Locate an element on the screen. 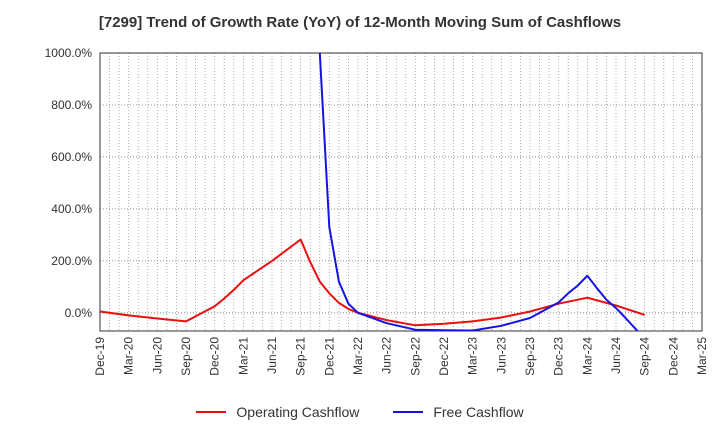  y-tick-label: 600.0% is located at coordinates (71, 157).